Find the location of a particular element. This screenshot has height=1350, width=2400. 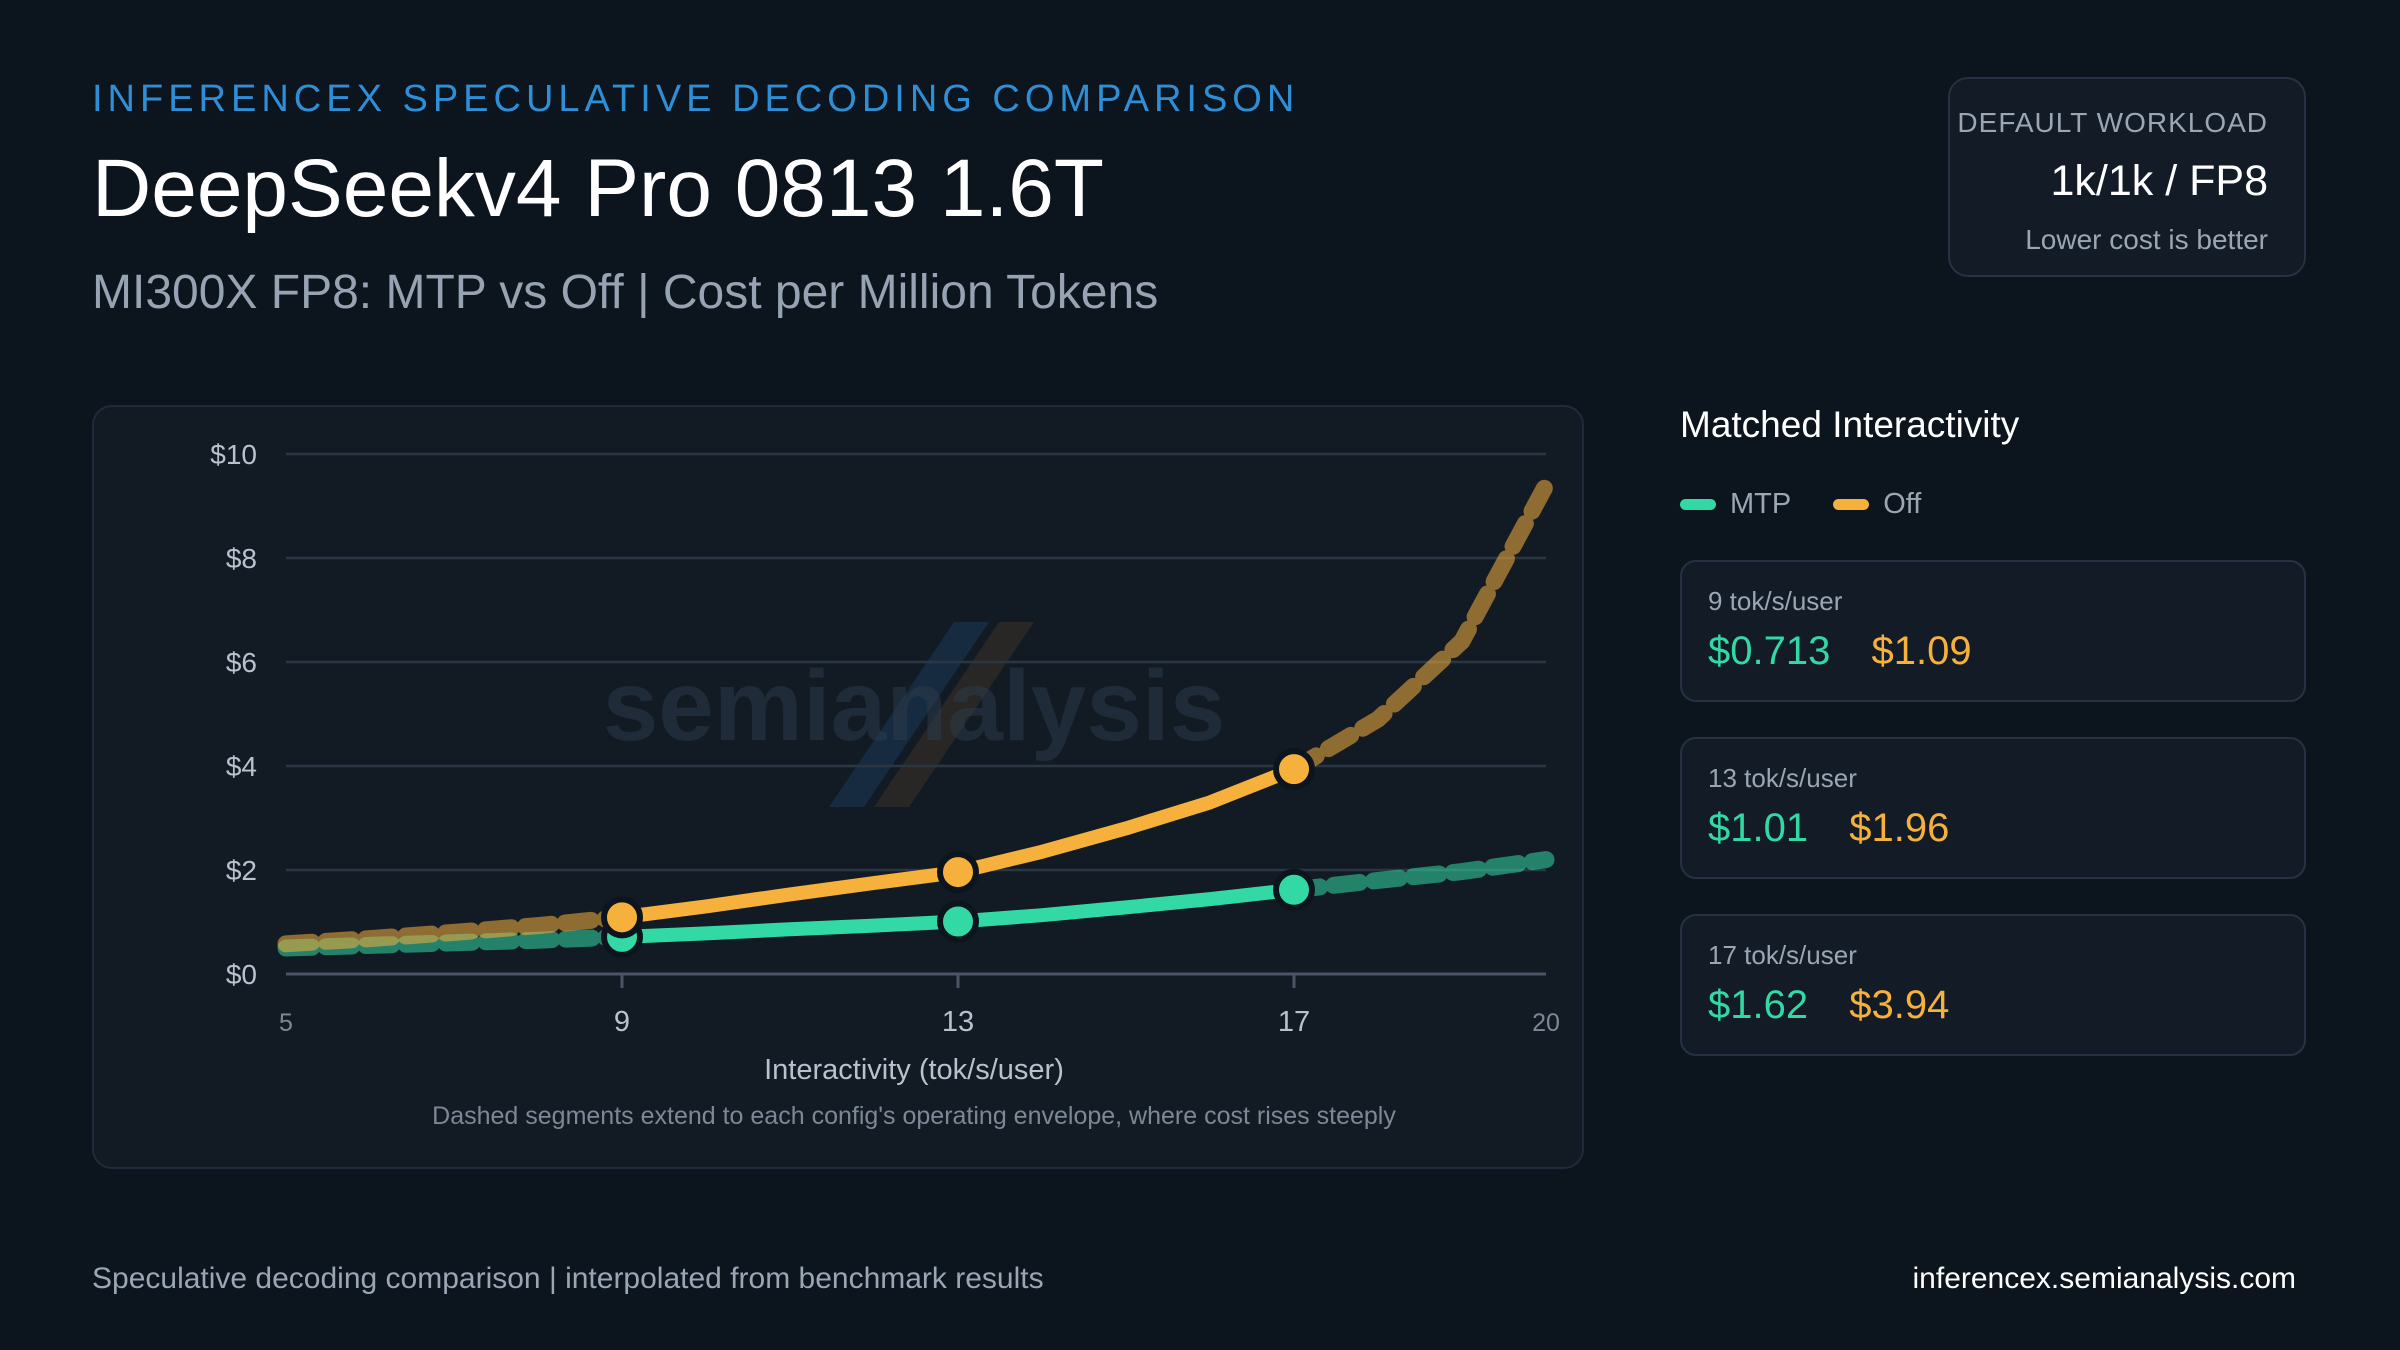

legend-item-off: Off is located at coordinates (1877, 504).